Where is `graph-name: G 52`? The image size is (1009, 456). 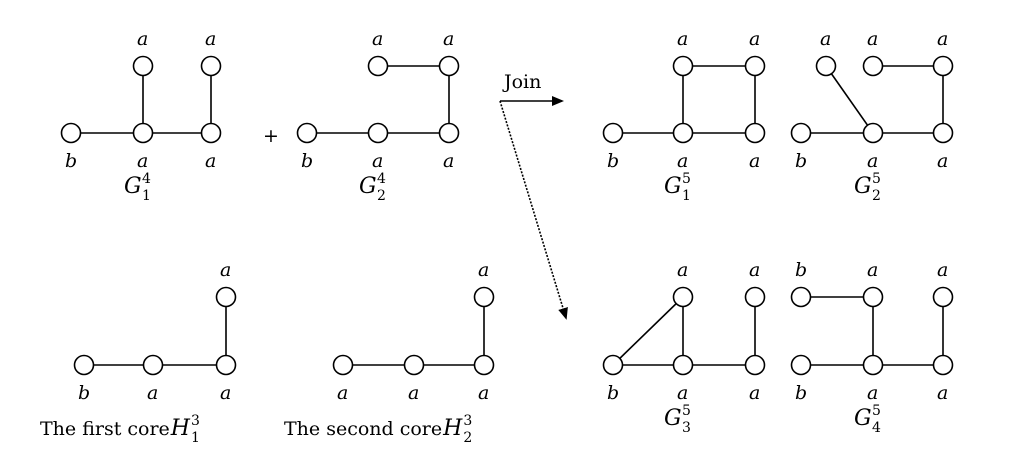
graph-name: G 52 is located at coordinates (867, 187).